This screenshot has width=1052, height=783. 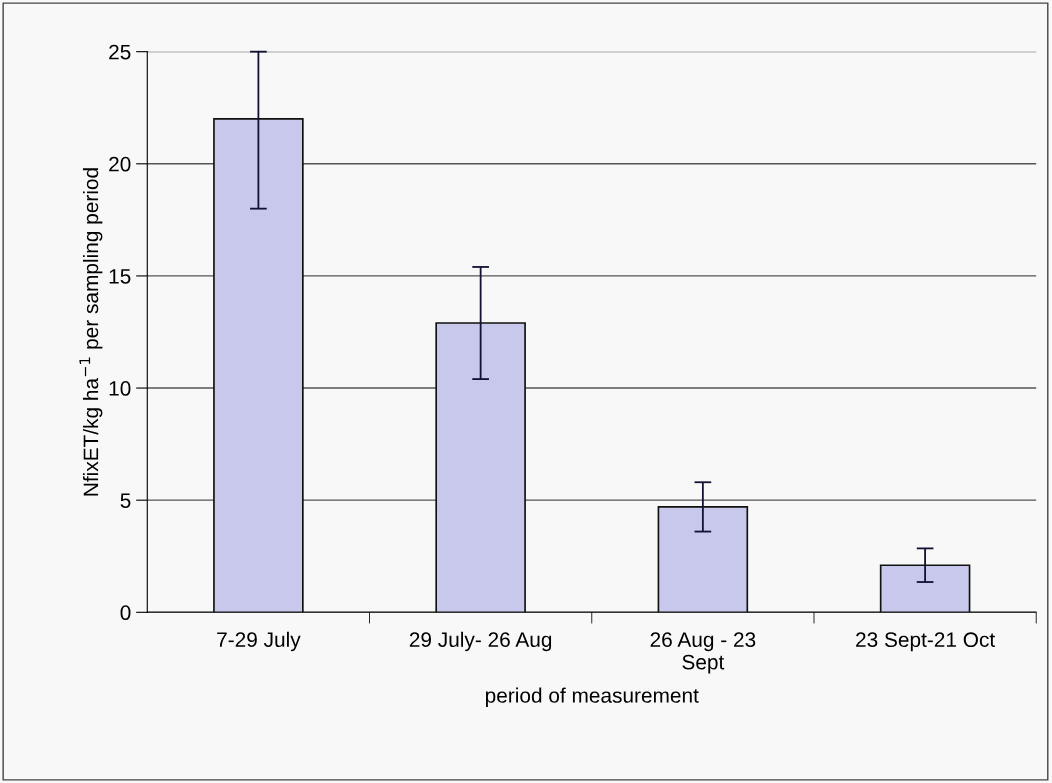 I want to click on y-tick-label: 10, so click(x=120, y=388).